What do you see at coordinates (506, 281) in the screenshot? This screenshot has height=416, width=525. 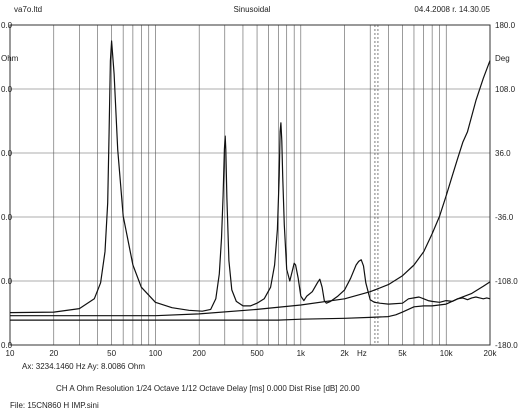 I see `right-tick-label: -108.0` at bounding box center [506, 281].